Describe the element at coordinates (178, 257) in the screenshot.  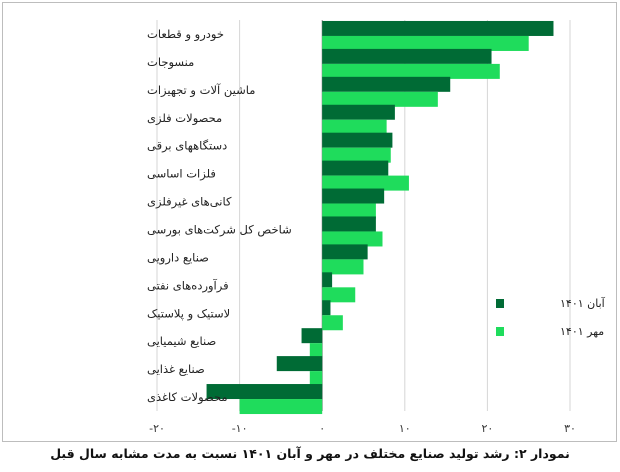
I see `category-label: صنایع دارویی` at that location.